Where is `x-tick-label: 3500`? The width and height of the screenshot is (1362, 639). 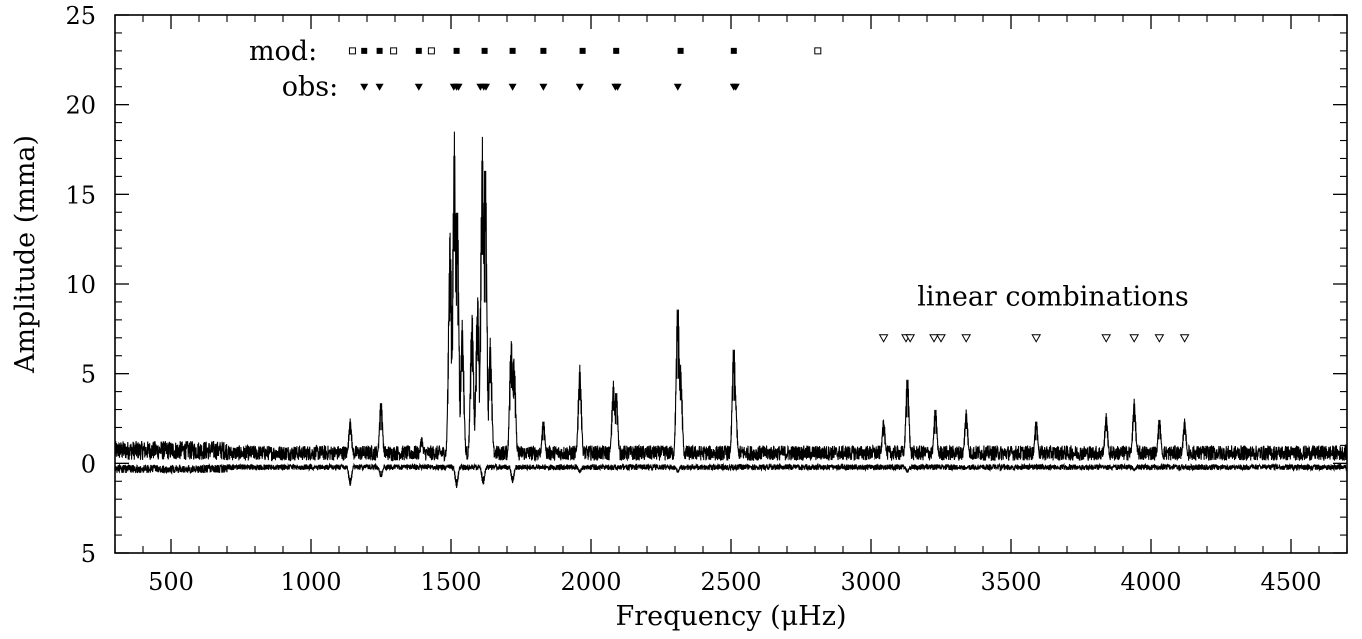 x-tick-label: 3500 is located at coordinates (1010, 582).